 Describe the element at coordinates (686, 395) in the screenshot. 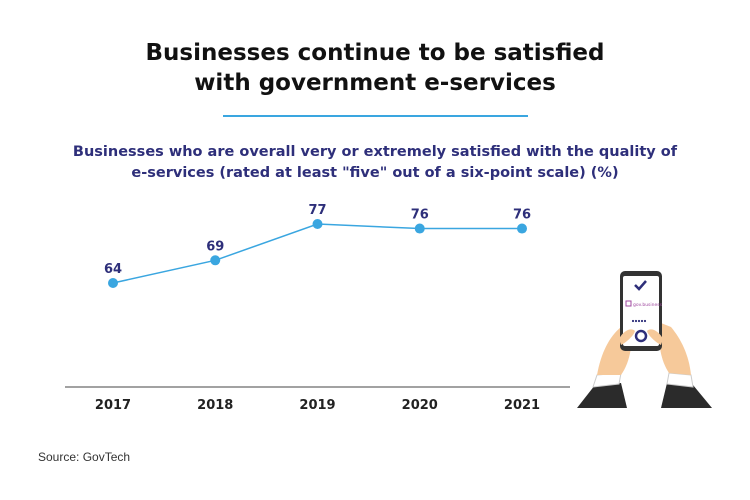

I see `right-sleeve-icon` at that location.